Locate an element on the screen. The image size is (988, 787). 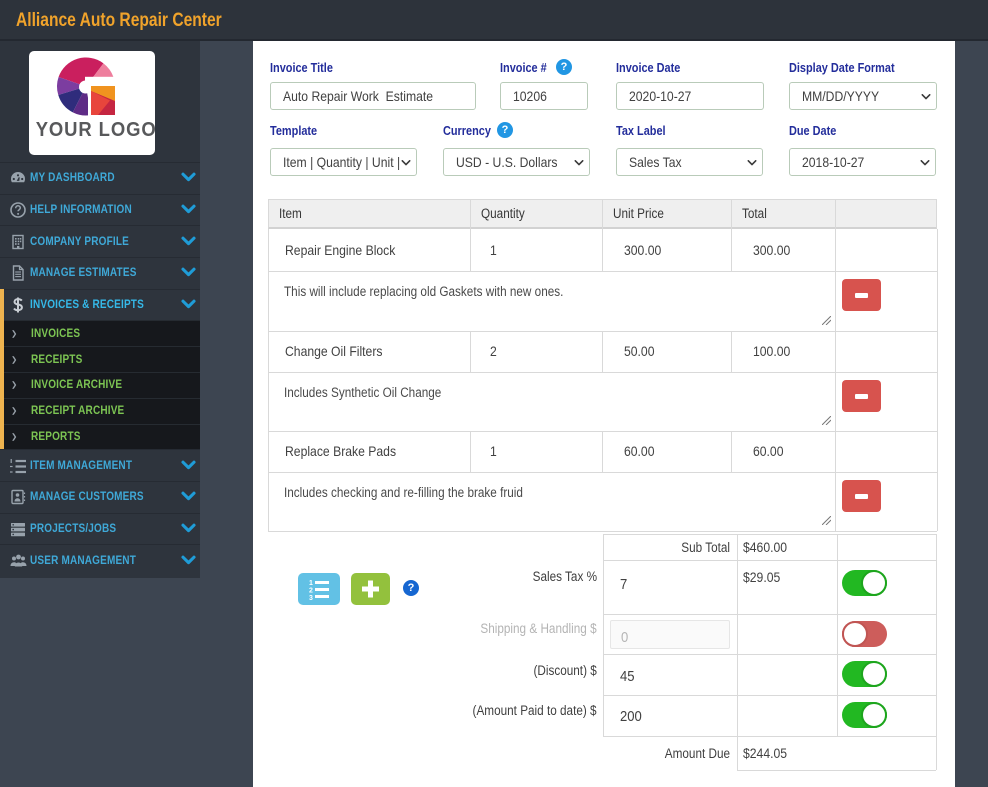
svg-text: 2 is located at coordinates (311, 591).